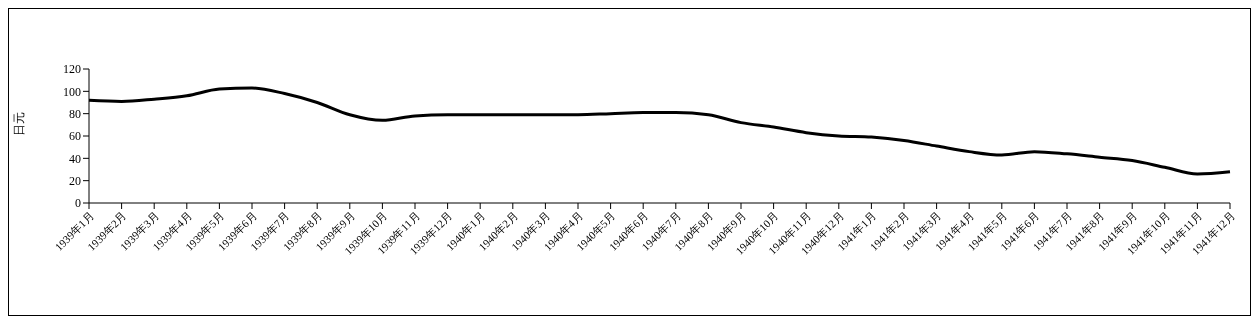 The image size is (1259, 324). What do you see at coordinates (75, 180) in the screenshot?
I see `y-tick-label: 20` at bounding box center [75, 180].